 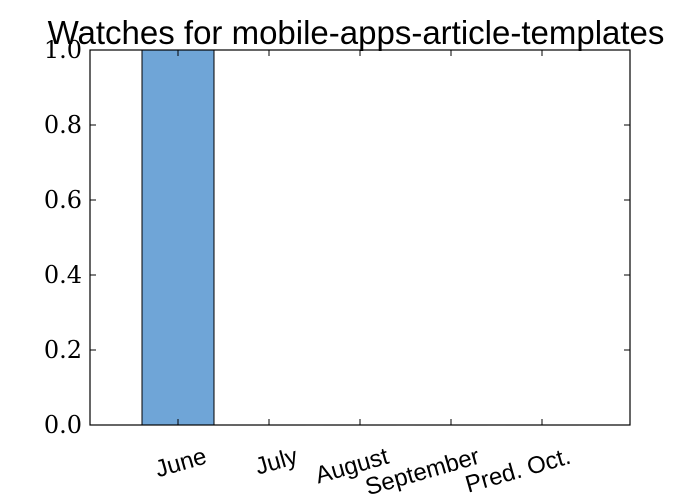 What do you see at coordinates (63, 275) in the screenshot?
I see `y-tick-label: 0.4` at bounding box center [63, 275].